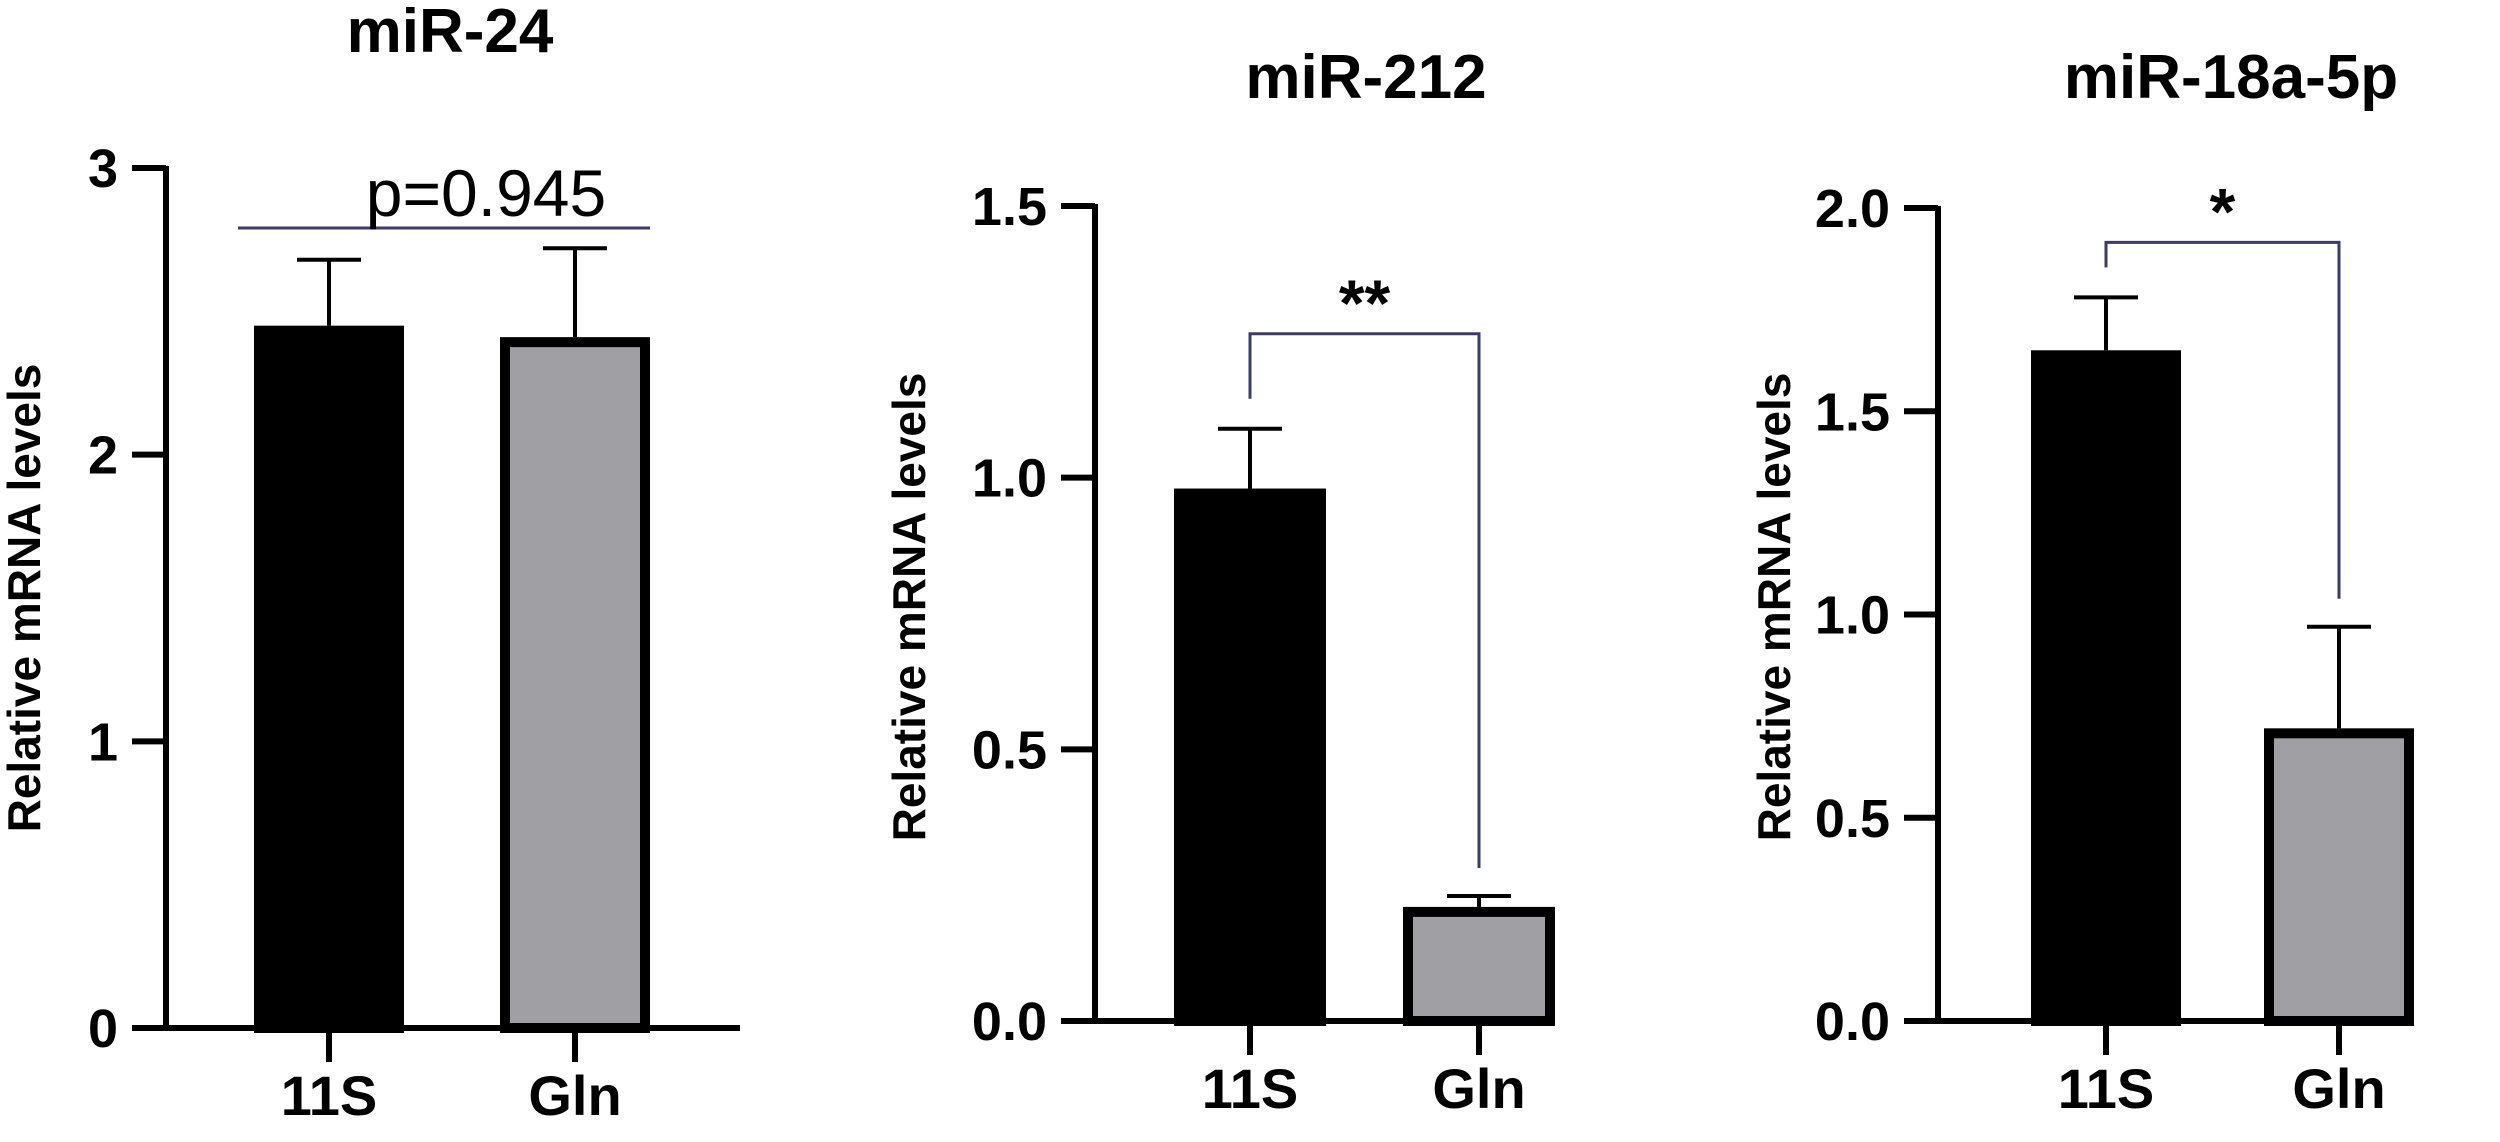 The width and height of the screenshot is (2500, 1142). Describe the element at coordinates (1250, 1088) in the screenshot. I see `chart-2-x-tick-label-1: 11S` at that location.